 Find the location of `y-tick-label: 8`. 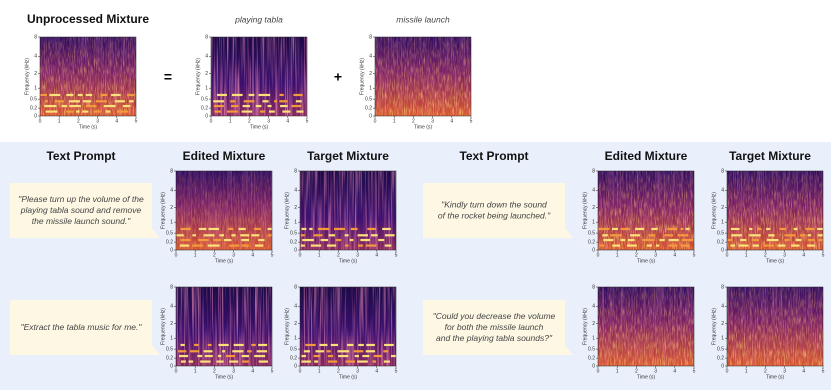

y-tick-label: 8 is located at coordinates (171, 171).